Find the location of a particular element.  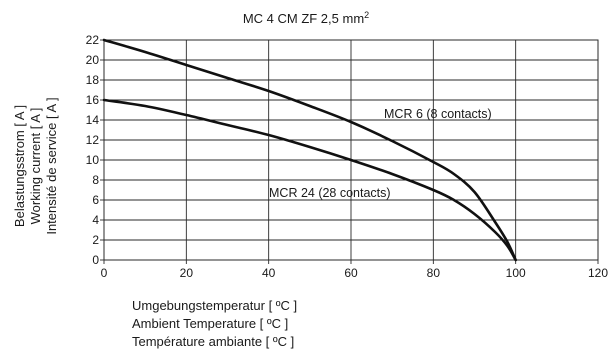

x-tick-label: 80 is located at coordinates (434, 273).